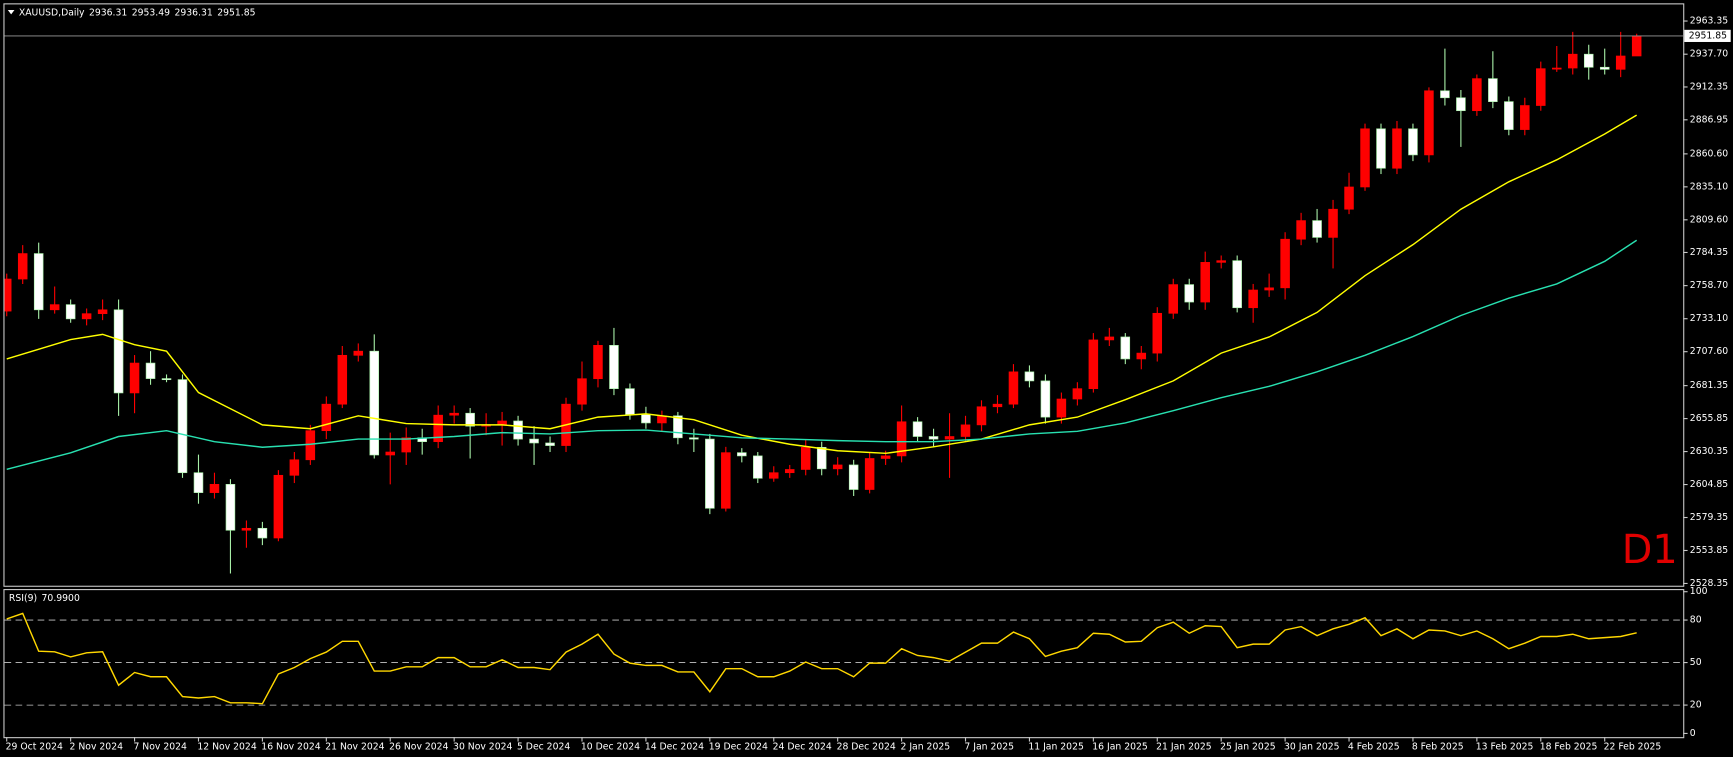 This screenshot has height=757, width=1733. I want to click on x-tick-label: 29 Oct 2024, so click(34, 747).